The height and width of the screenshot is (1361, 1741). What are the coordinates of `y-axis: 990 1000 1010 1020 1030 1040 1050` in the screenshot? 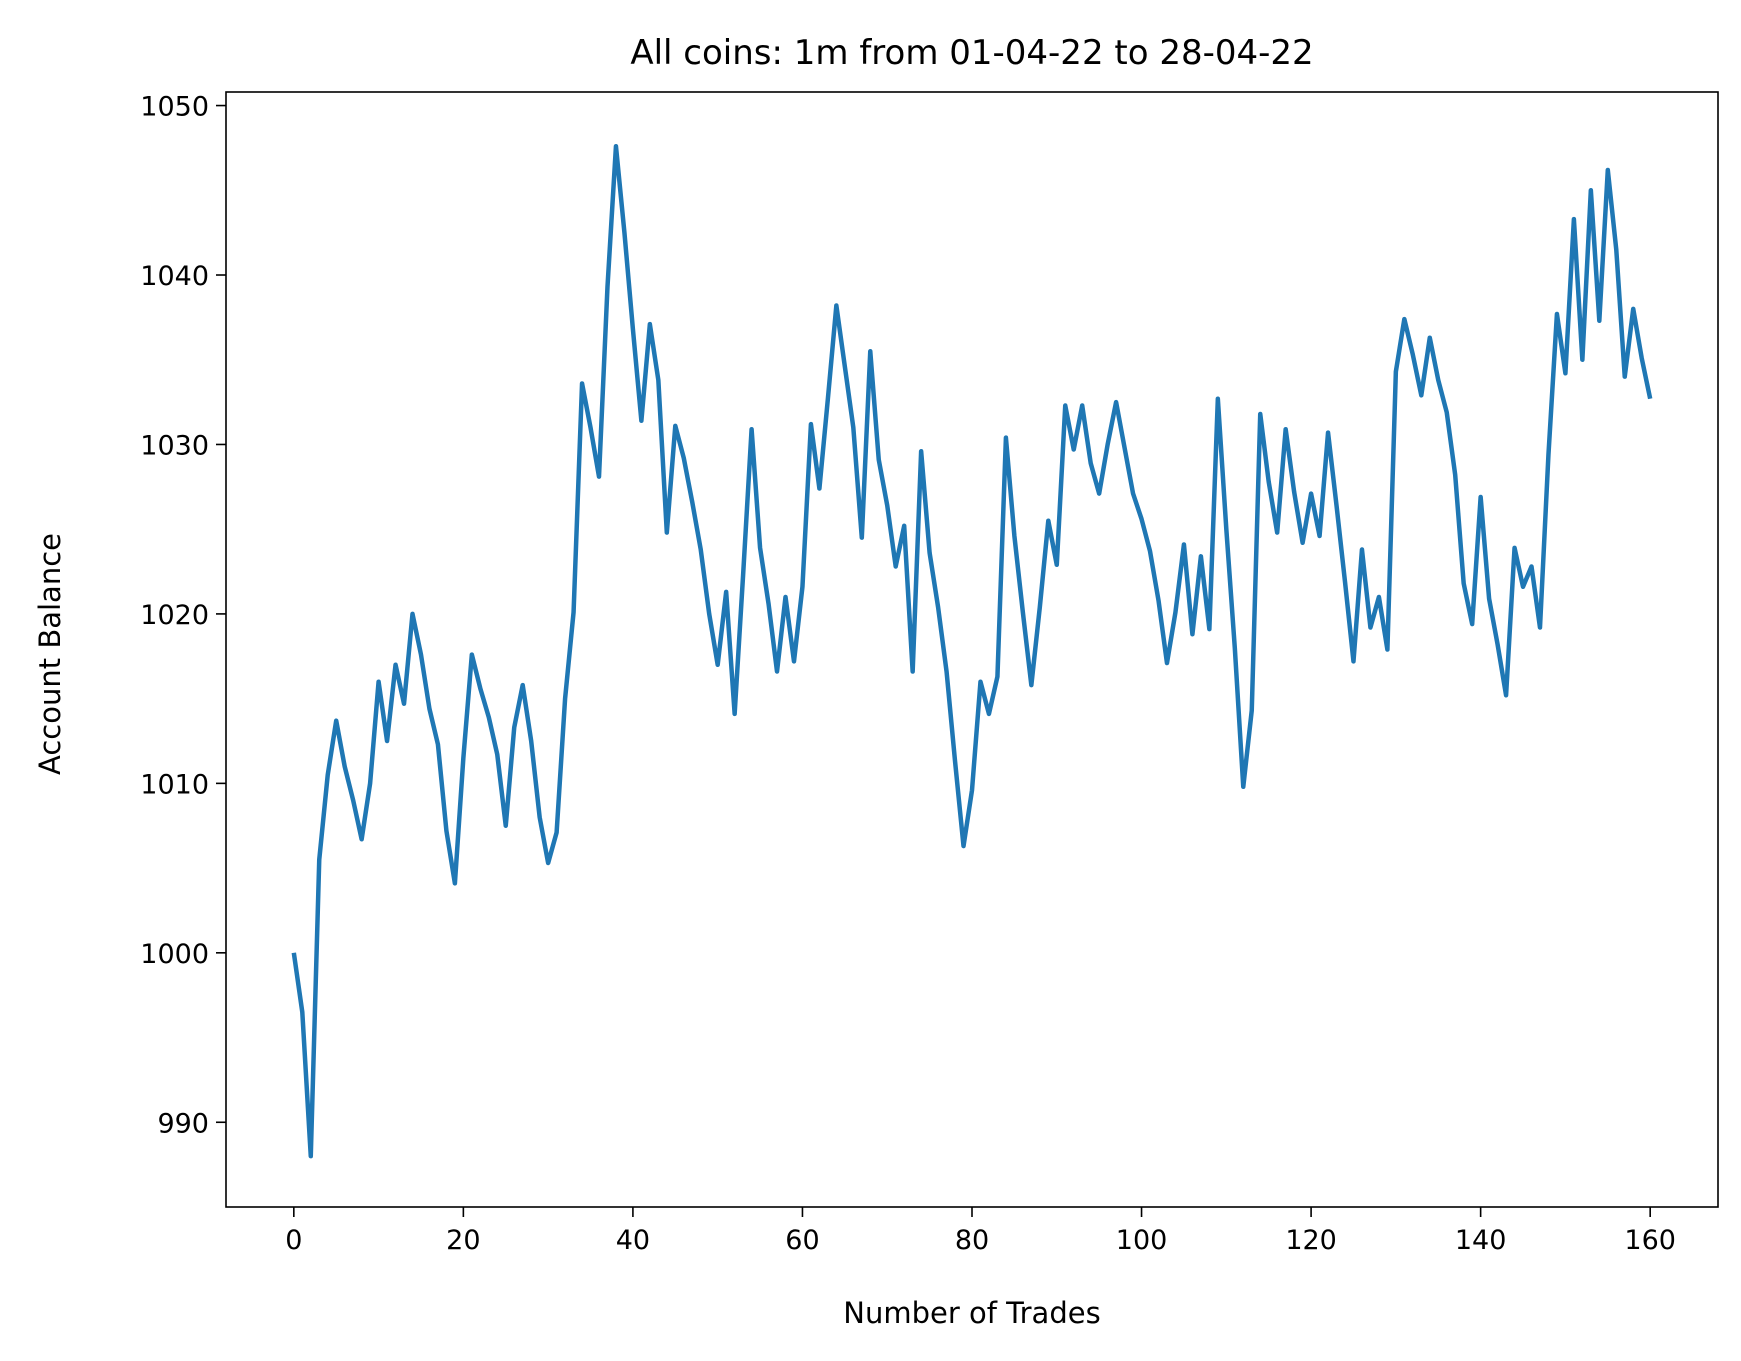 It's located at (183, 615).